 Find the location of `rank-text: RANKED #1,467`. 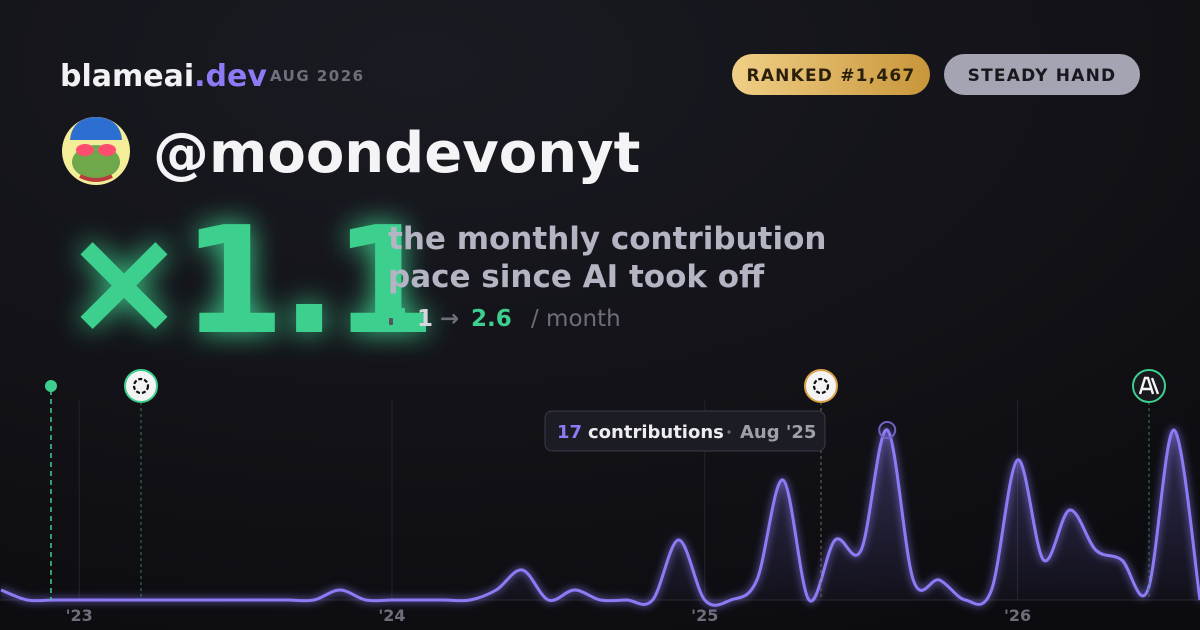

rank-text: RANKED #1,467 is located at coordinates (831, 76).